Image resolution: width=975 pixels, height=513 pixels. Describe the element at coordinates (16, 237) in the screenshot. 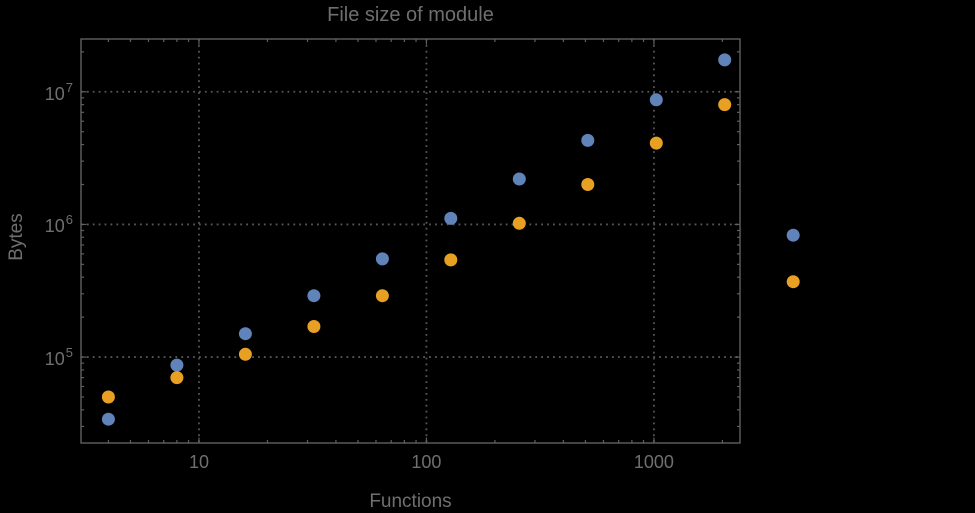

I see `y-axis-label: Bytes` at that location.